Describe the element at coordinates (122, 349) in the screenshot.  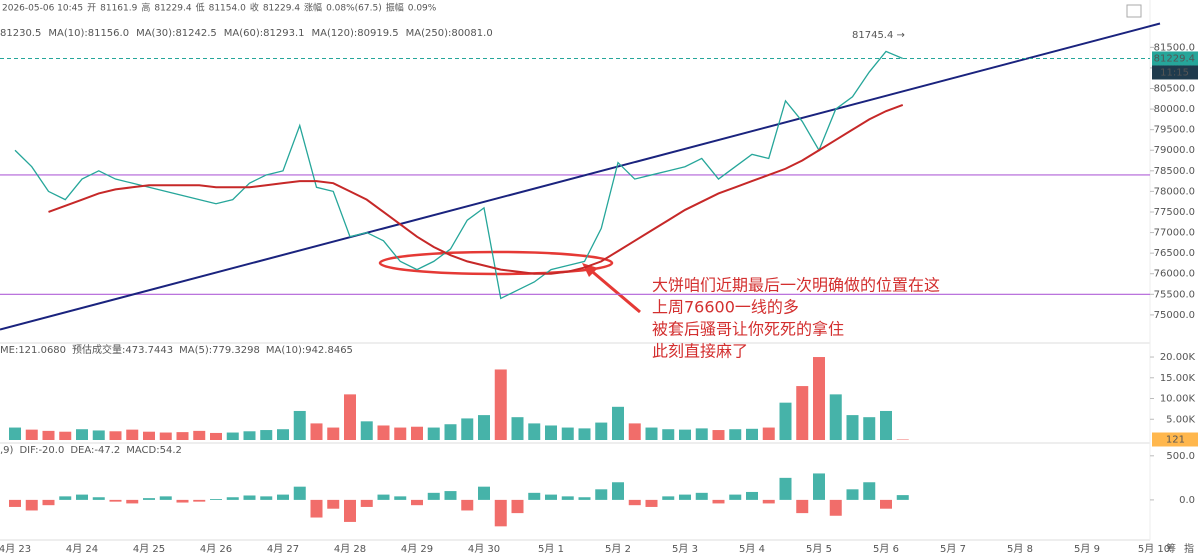
I see `volume-legend: 预估成交量:473.7443` at that location.